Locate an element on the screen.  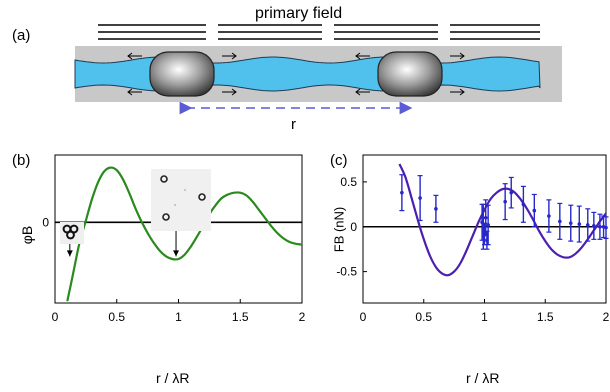
panel-b-label: (b) is located at coordinates (21, 160).